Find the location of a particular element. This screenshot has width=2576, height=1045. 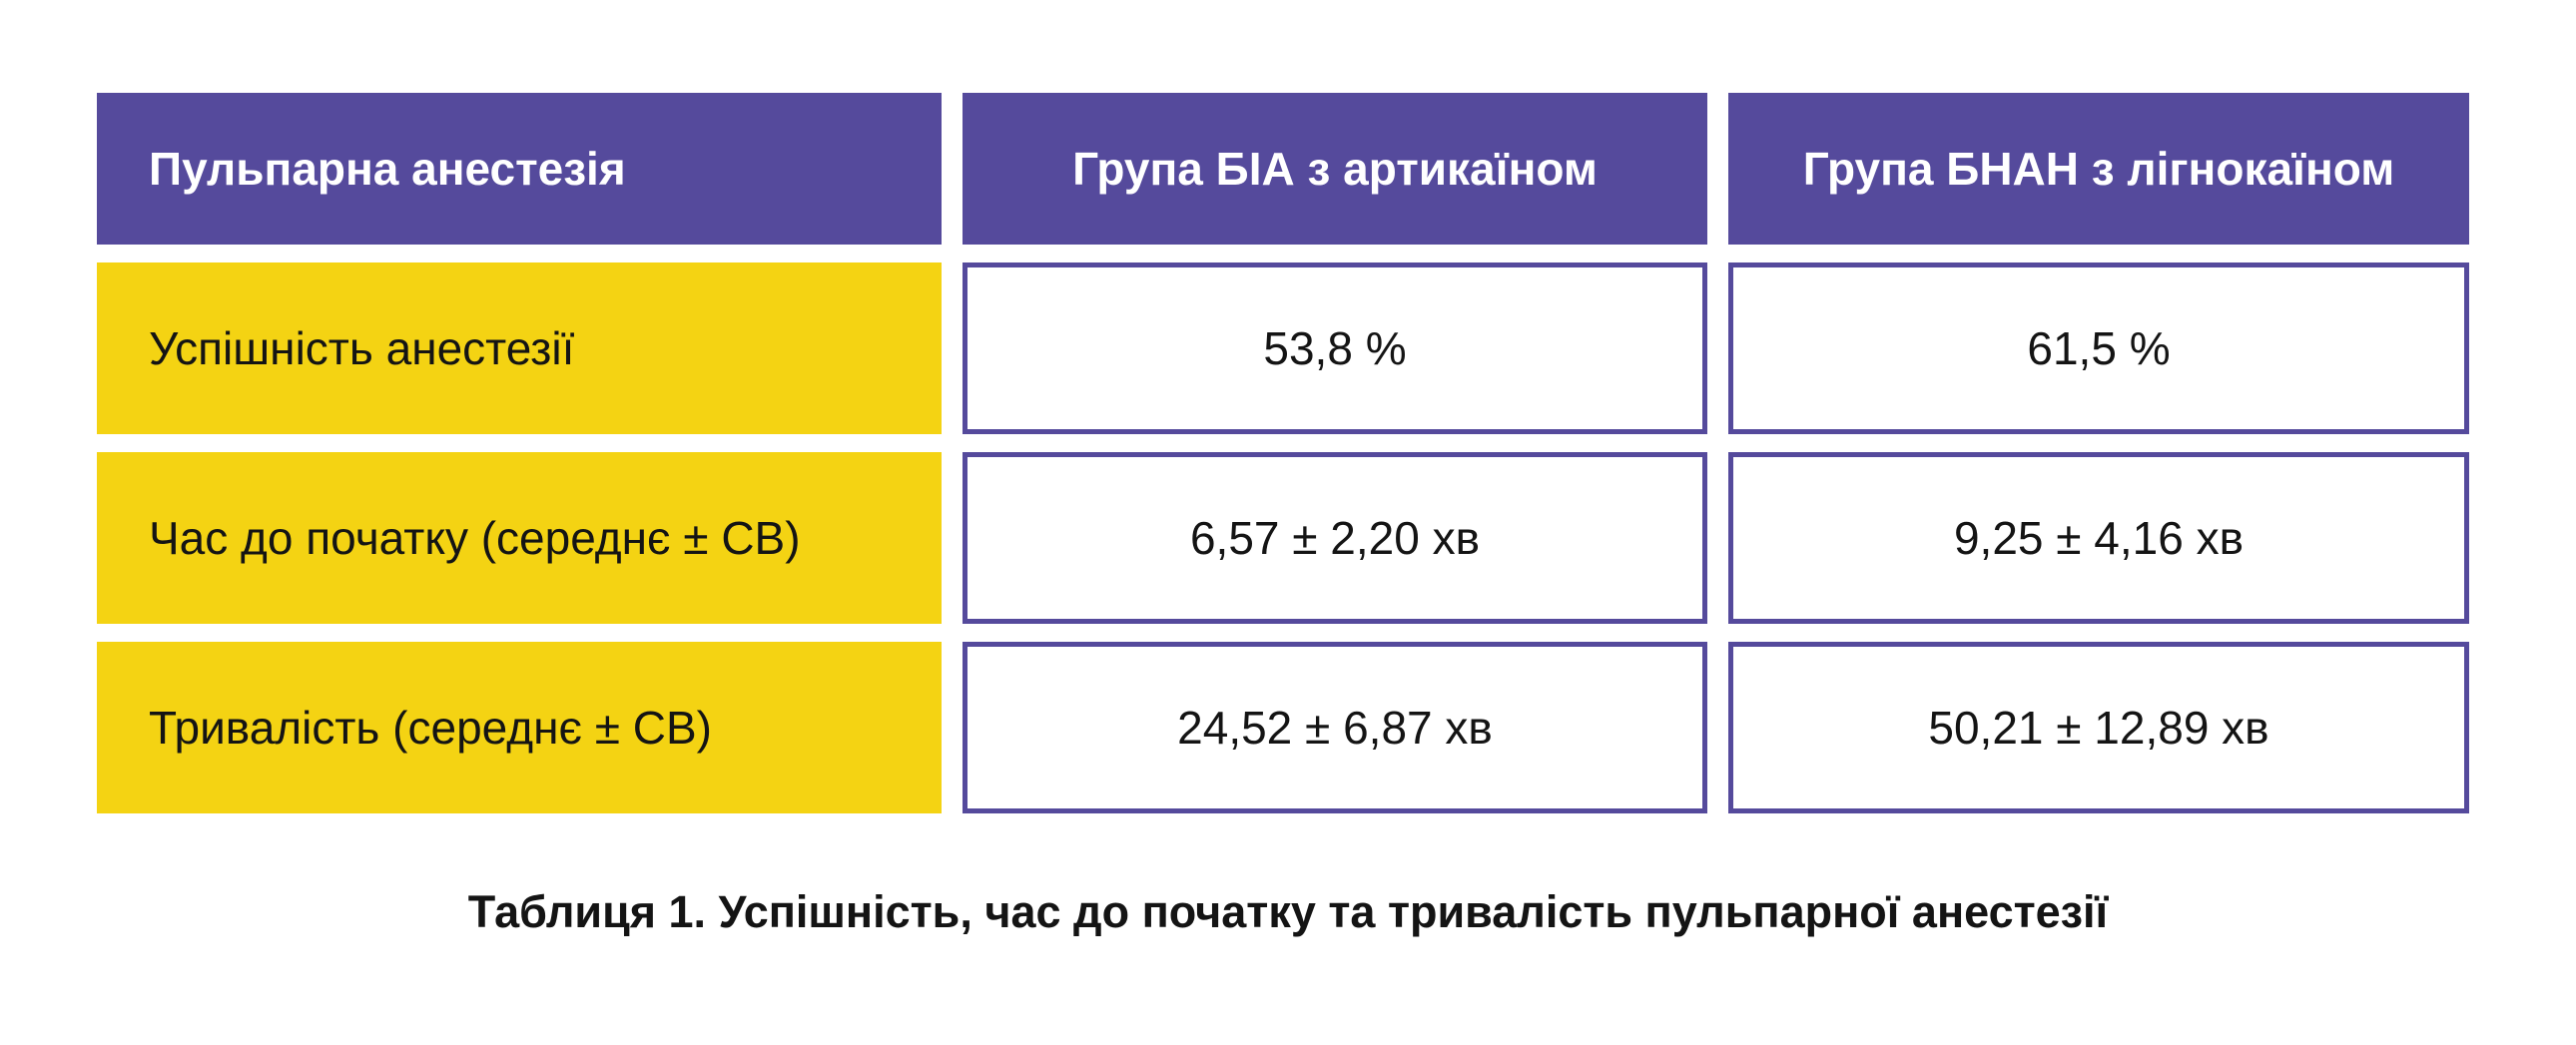

table-header-group-bnan-lignocaine: Група БНАН з лігнокаїном is located at coordinates (2098, 169).